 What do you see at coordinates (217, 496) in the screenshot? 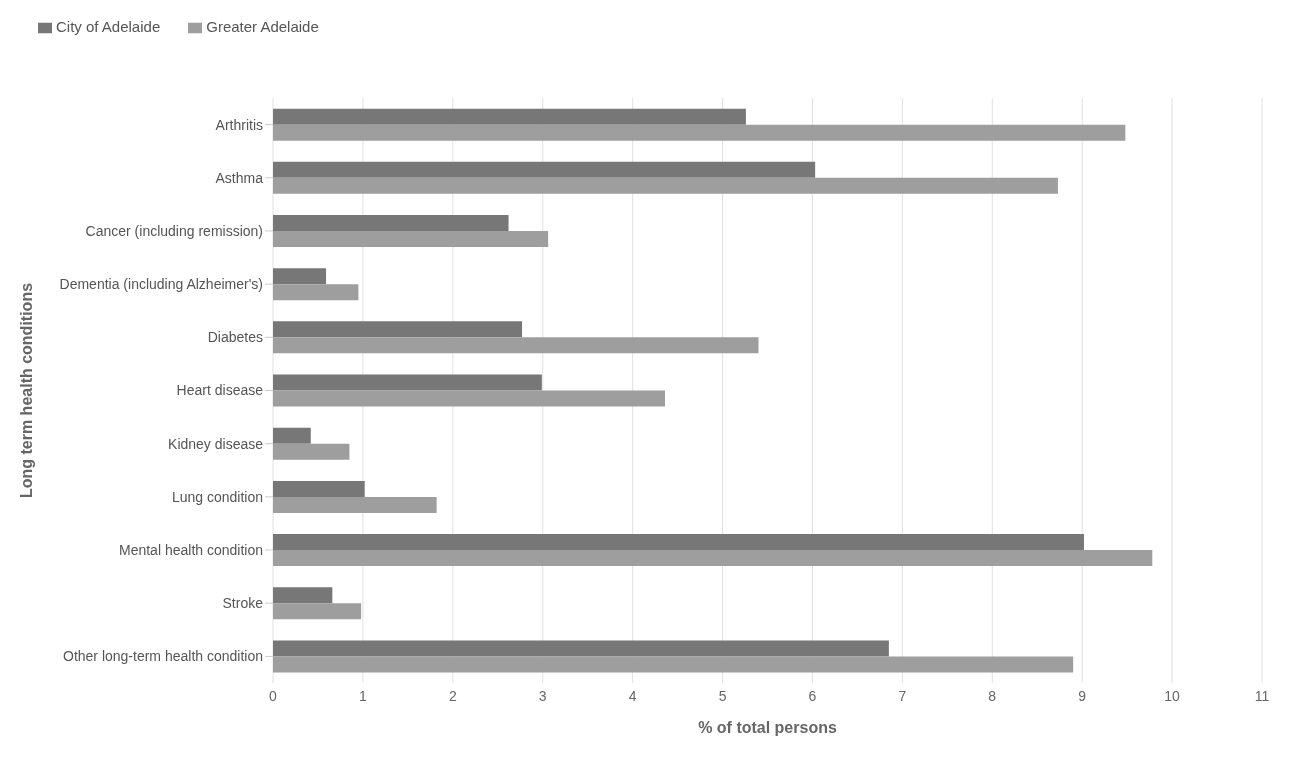
I see `y-tick-label: Lung condition` at bounding box center [217, 496].